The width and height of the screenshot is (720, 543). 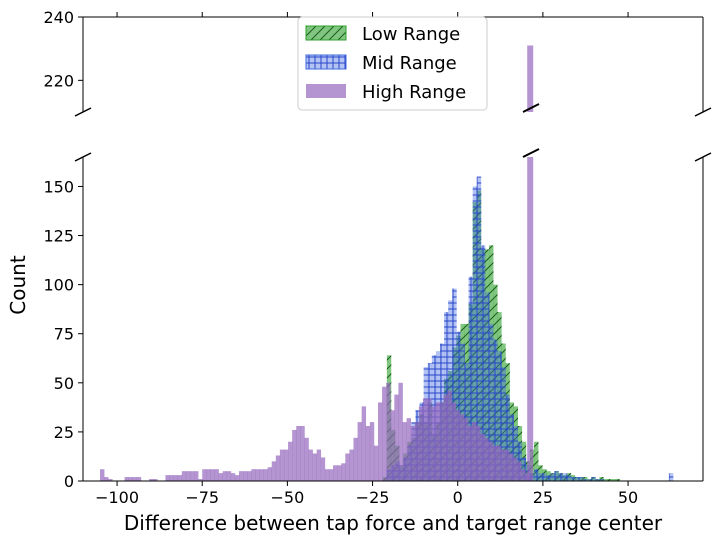 I want to click on x-tick-label-0: 0, so click(x=458, y=497).